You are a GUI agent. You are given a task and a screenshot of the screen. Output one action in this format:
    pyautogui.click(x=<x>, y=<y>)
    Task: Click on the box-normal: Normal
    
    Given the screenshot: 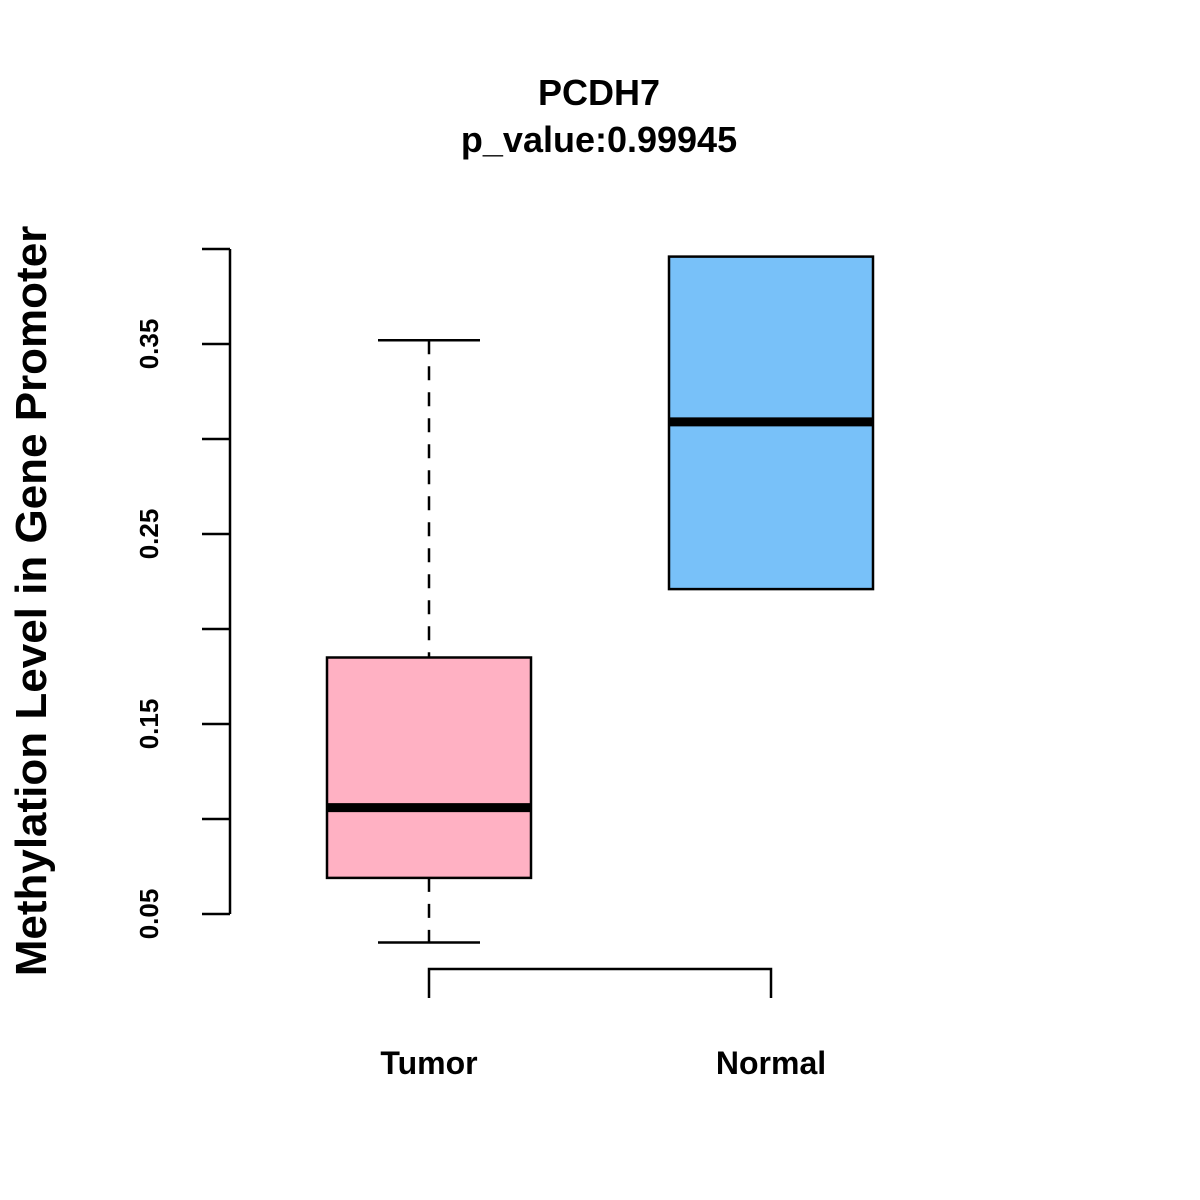 What is the action you would take?
    pyautogui.click(x=771, y=668)
    